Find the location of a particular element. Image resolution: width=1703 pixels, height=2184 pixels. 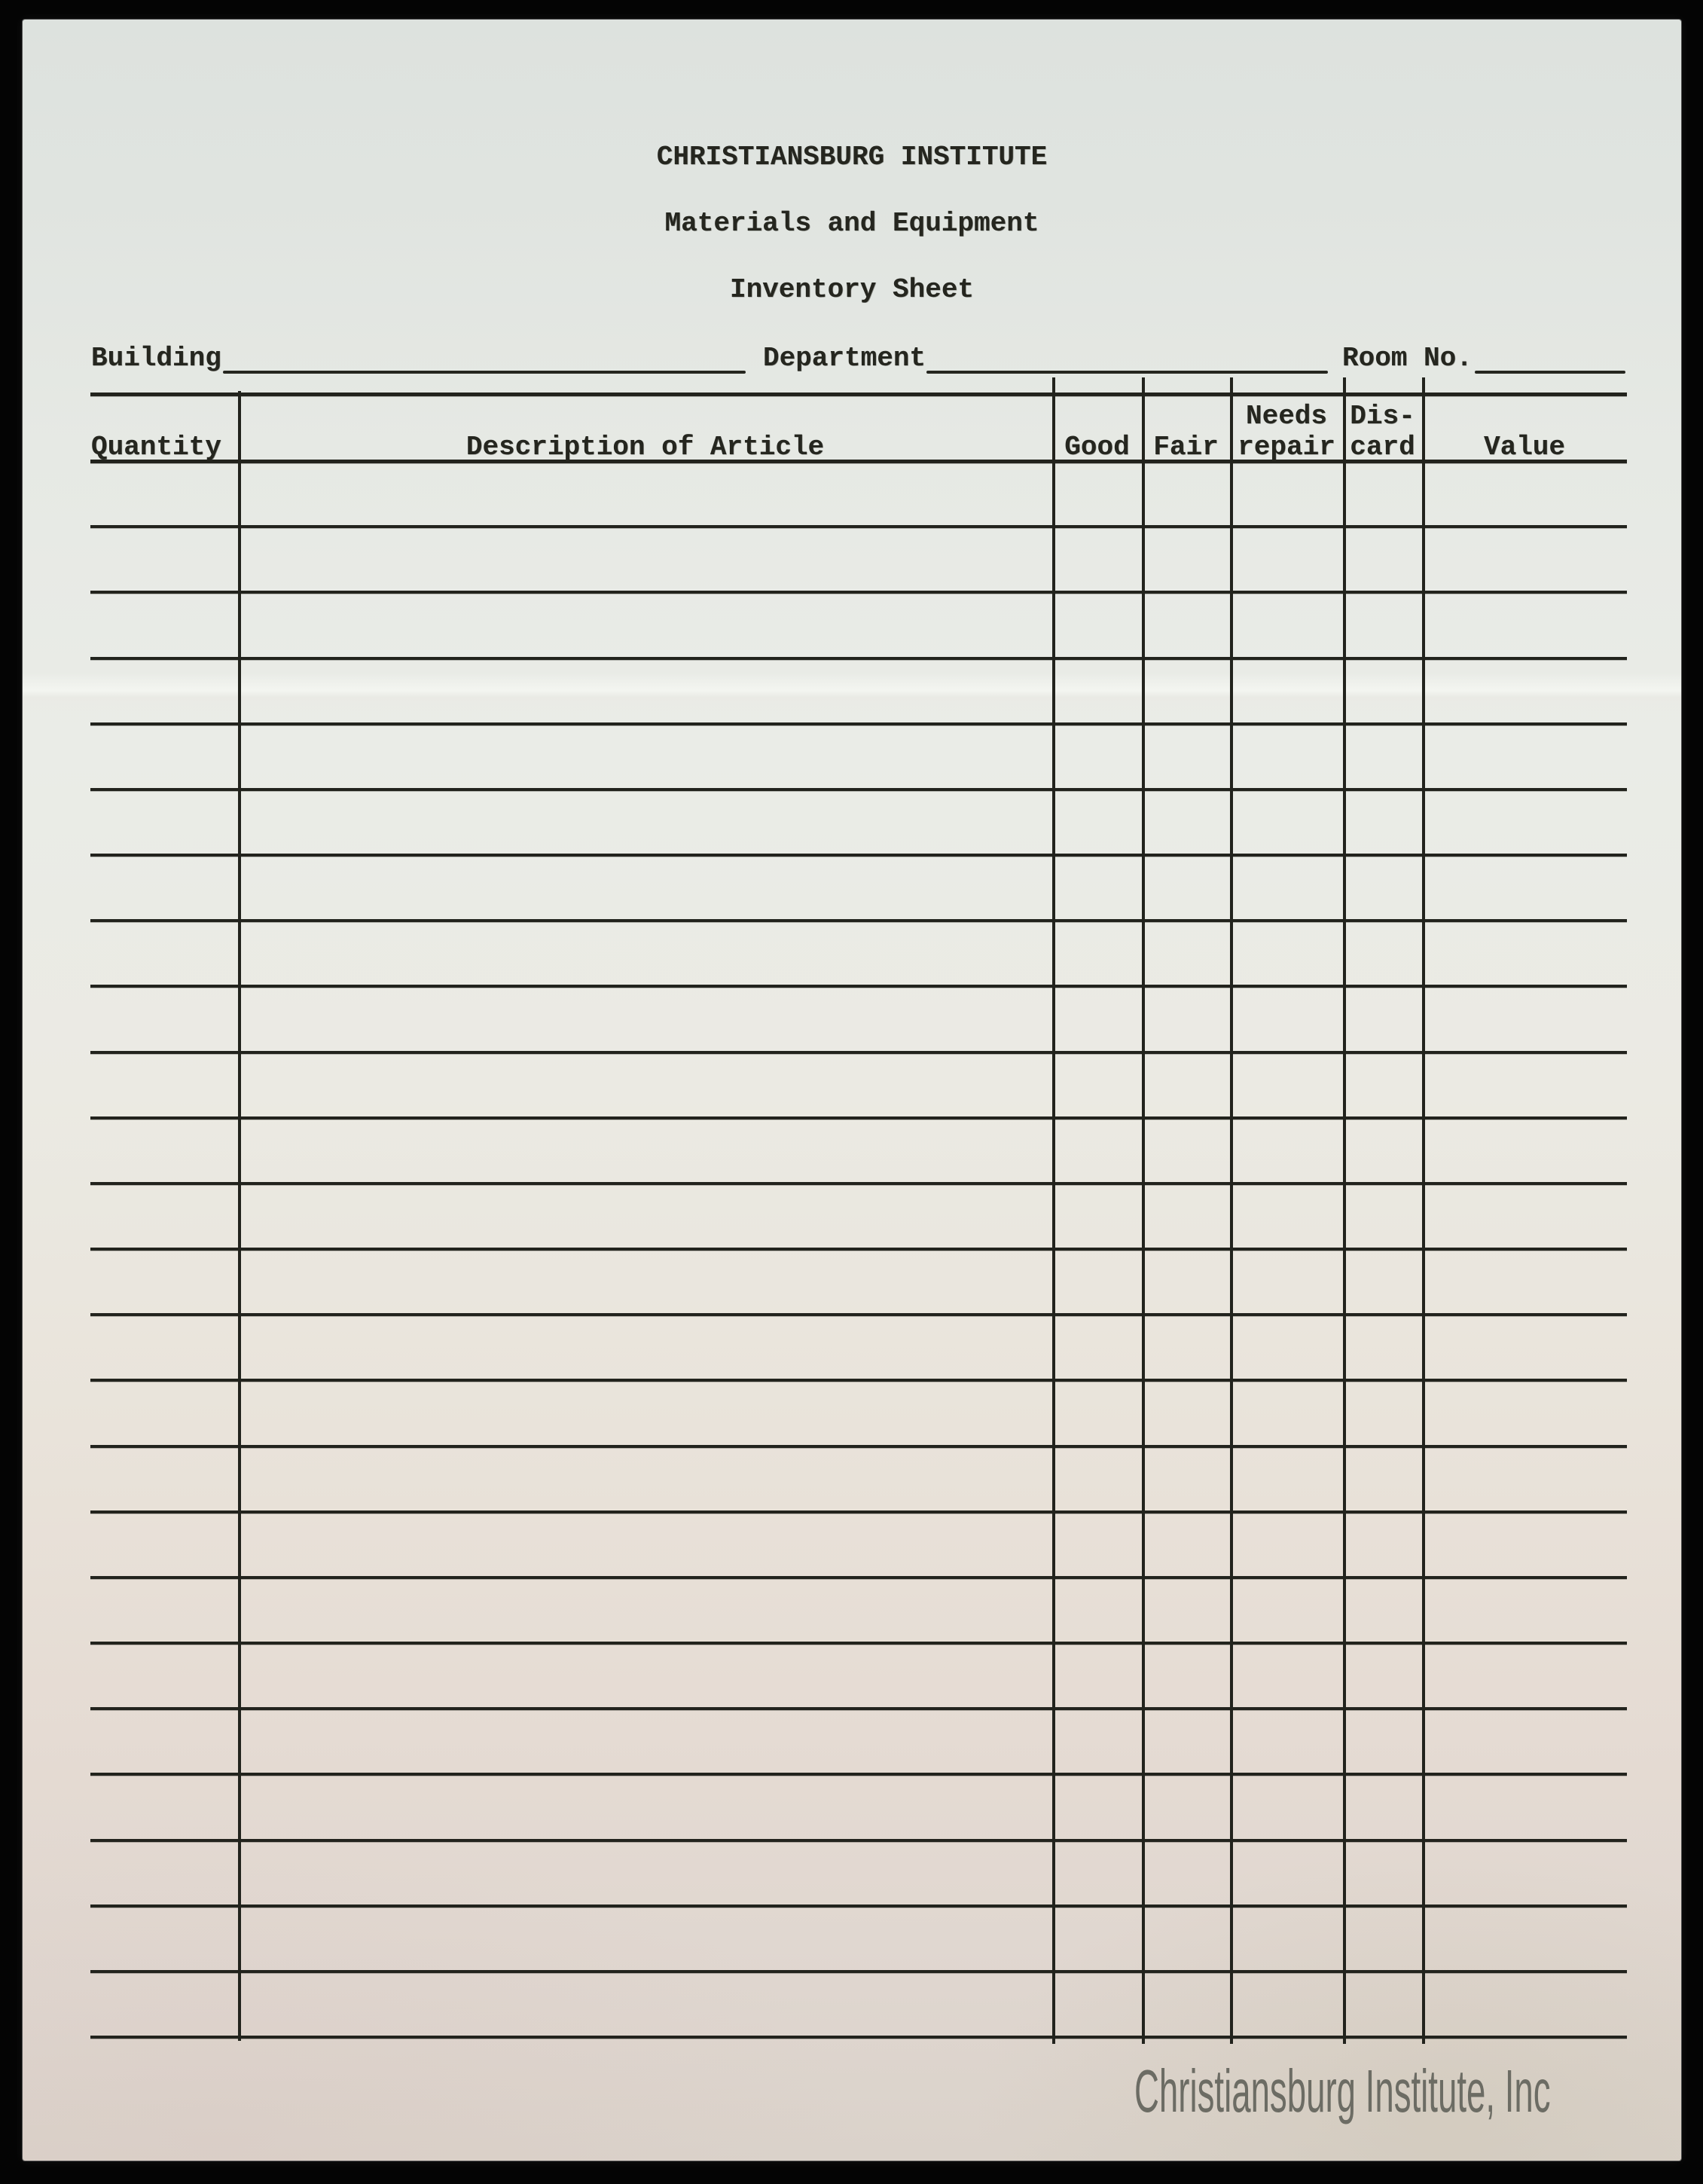

room-no-field-underline is located at coordinates (1550, 372).